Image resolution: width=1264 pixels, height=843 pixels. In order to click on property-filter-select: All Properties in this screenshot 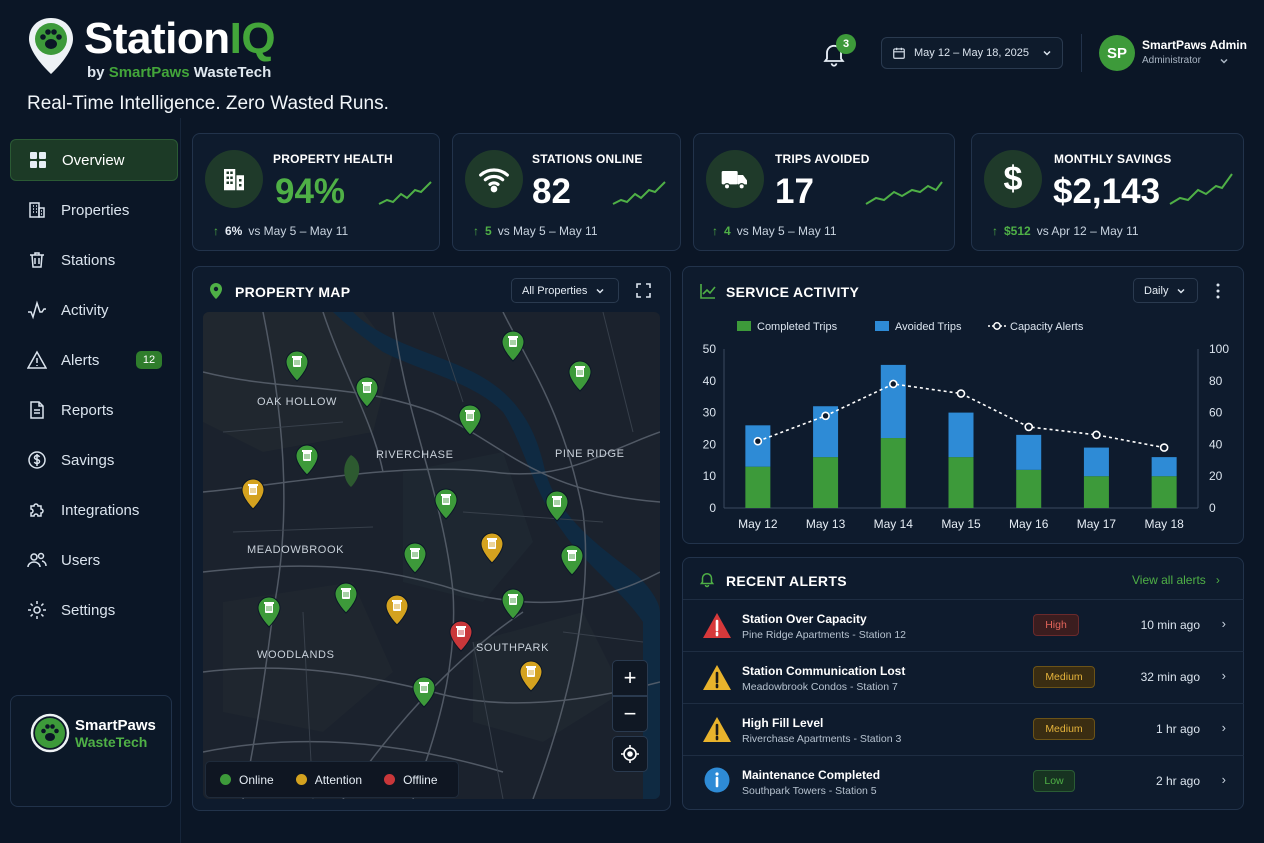, I will do `click(565, 290)`.